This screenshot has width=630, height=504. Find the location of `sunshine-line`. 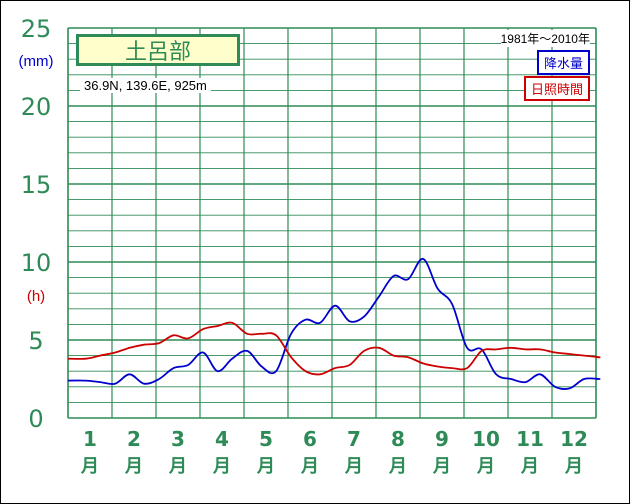

sunshine-line is located at coordinates (334, 348).